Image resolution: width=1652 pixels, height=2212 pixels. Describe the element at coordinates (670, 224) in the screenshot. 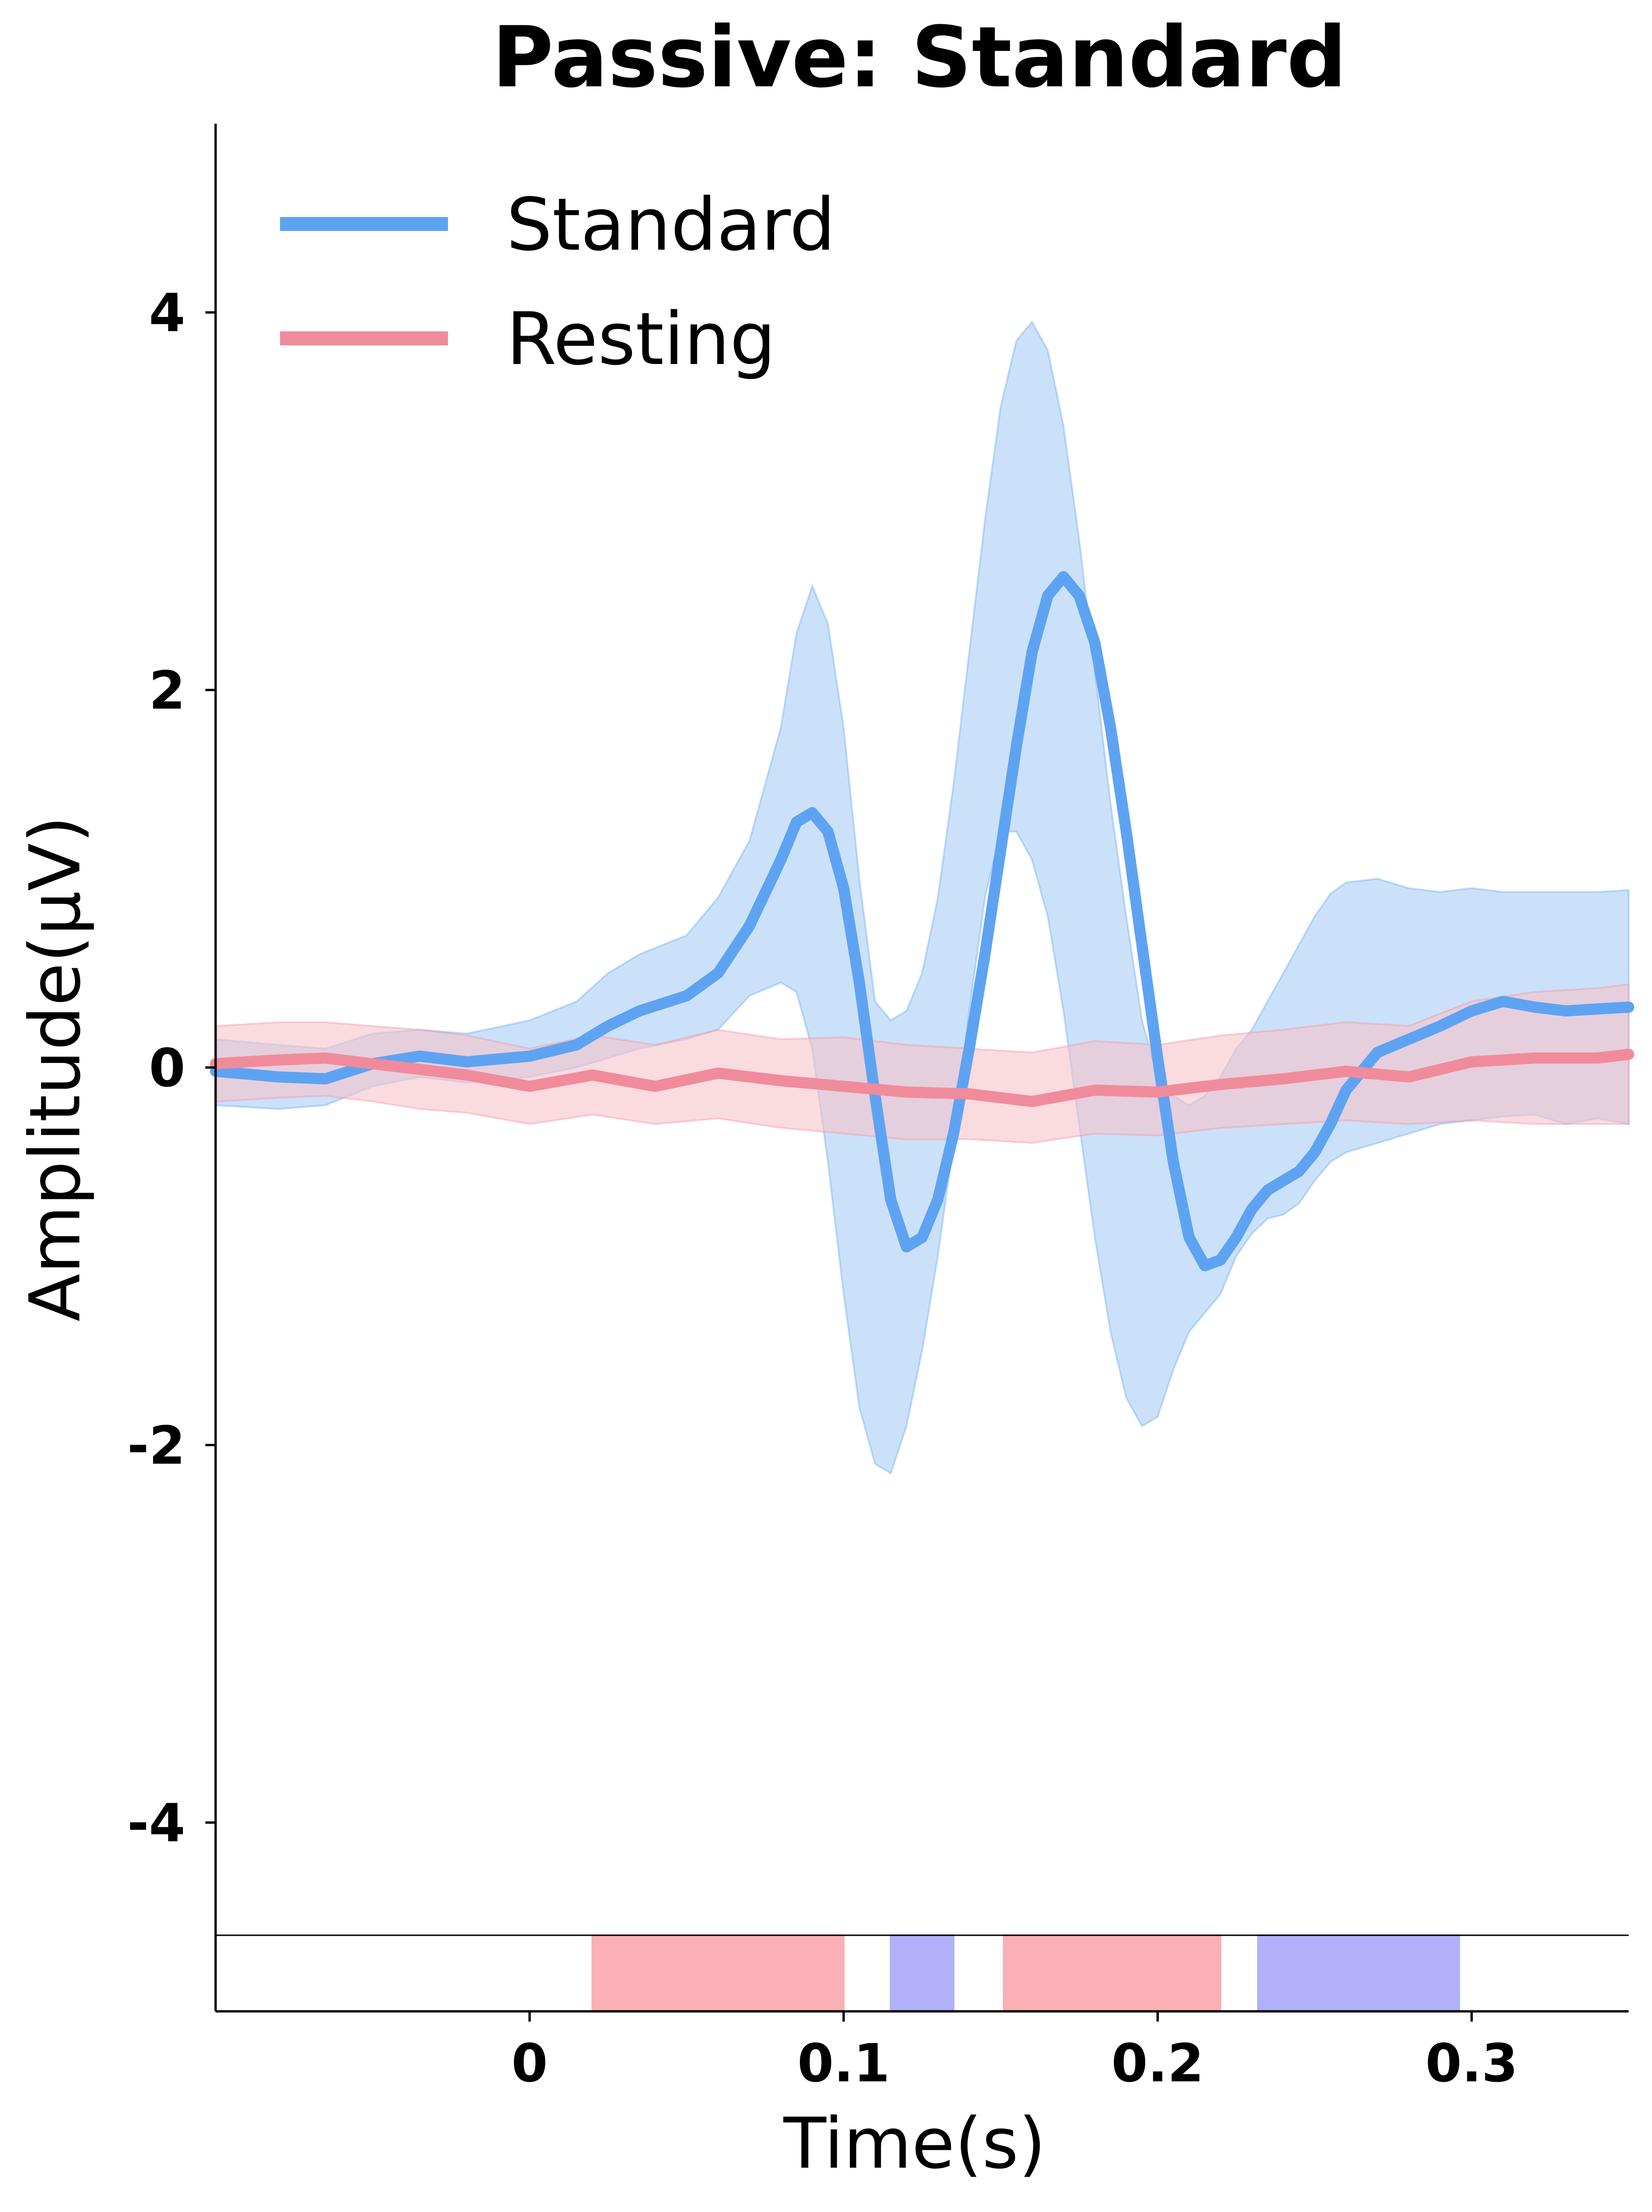

I see `legend-label-standard: Standard` at that location.